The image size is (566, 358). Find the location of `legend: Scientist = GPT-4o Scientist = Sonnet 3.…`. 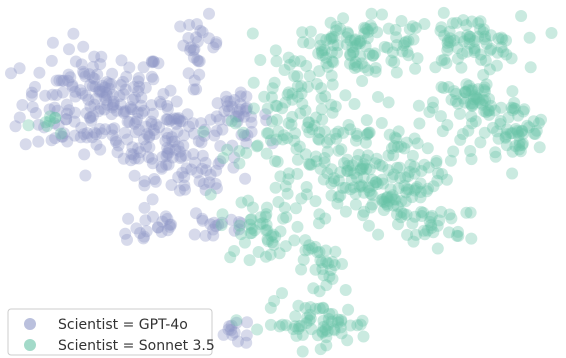

legend: Scientist = GPT-4o Scientist = Sonnet 3.… is located at coordinates (111, 332).